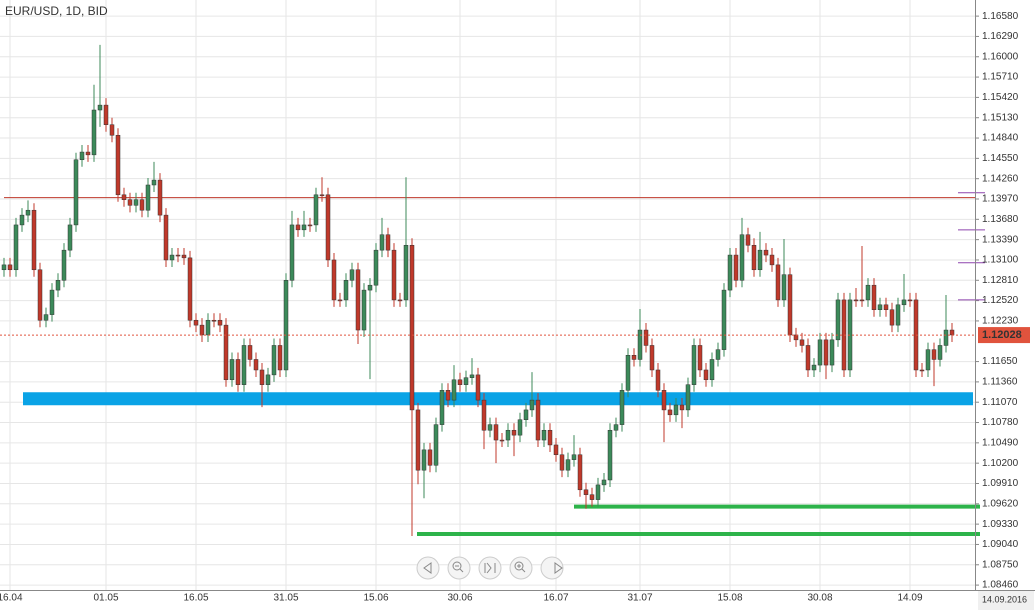  What do you see at coordinates (1000, 219) in the screenshot?
I see `y-tick-label: 1.13680` at bounding box center [1000, 219].